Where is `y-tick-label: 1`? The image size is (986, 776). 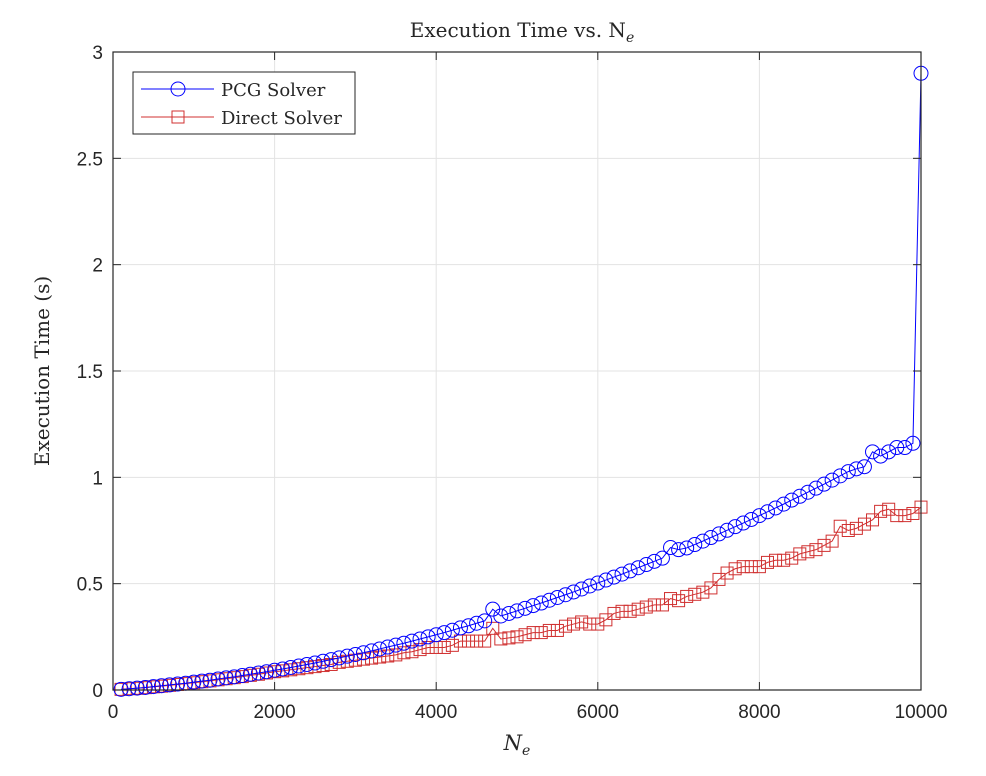
y-tick-label: 1 is located at coordinates (97, 478).